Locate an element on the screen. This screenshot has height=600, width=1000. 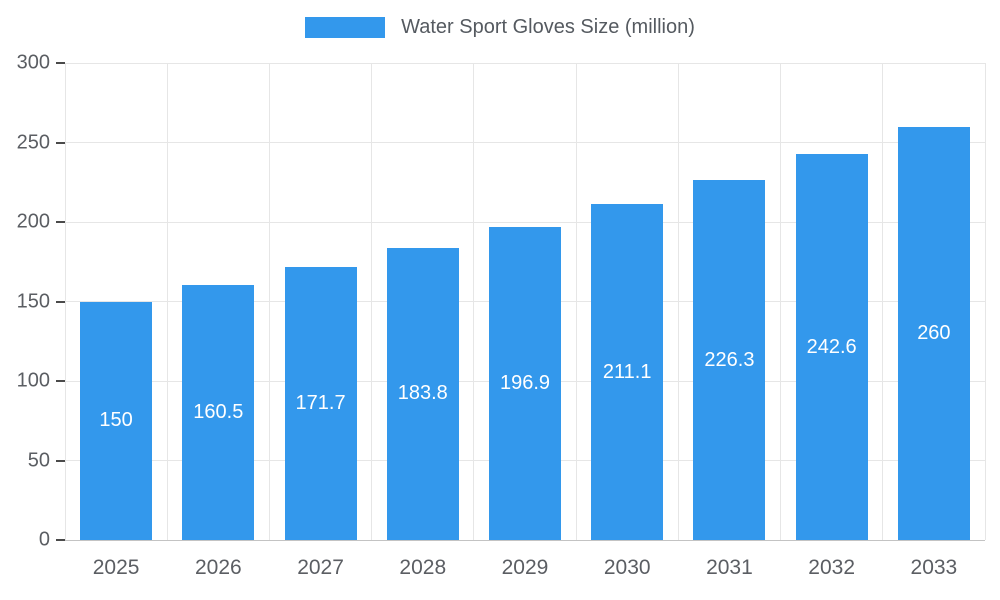
bar-value-label: 211.1 is located at coordinates (627, 371).